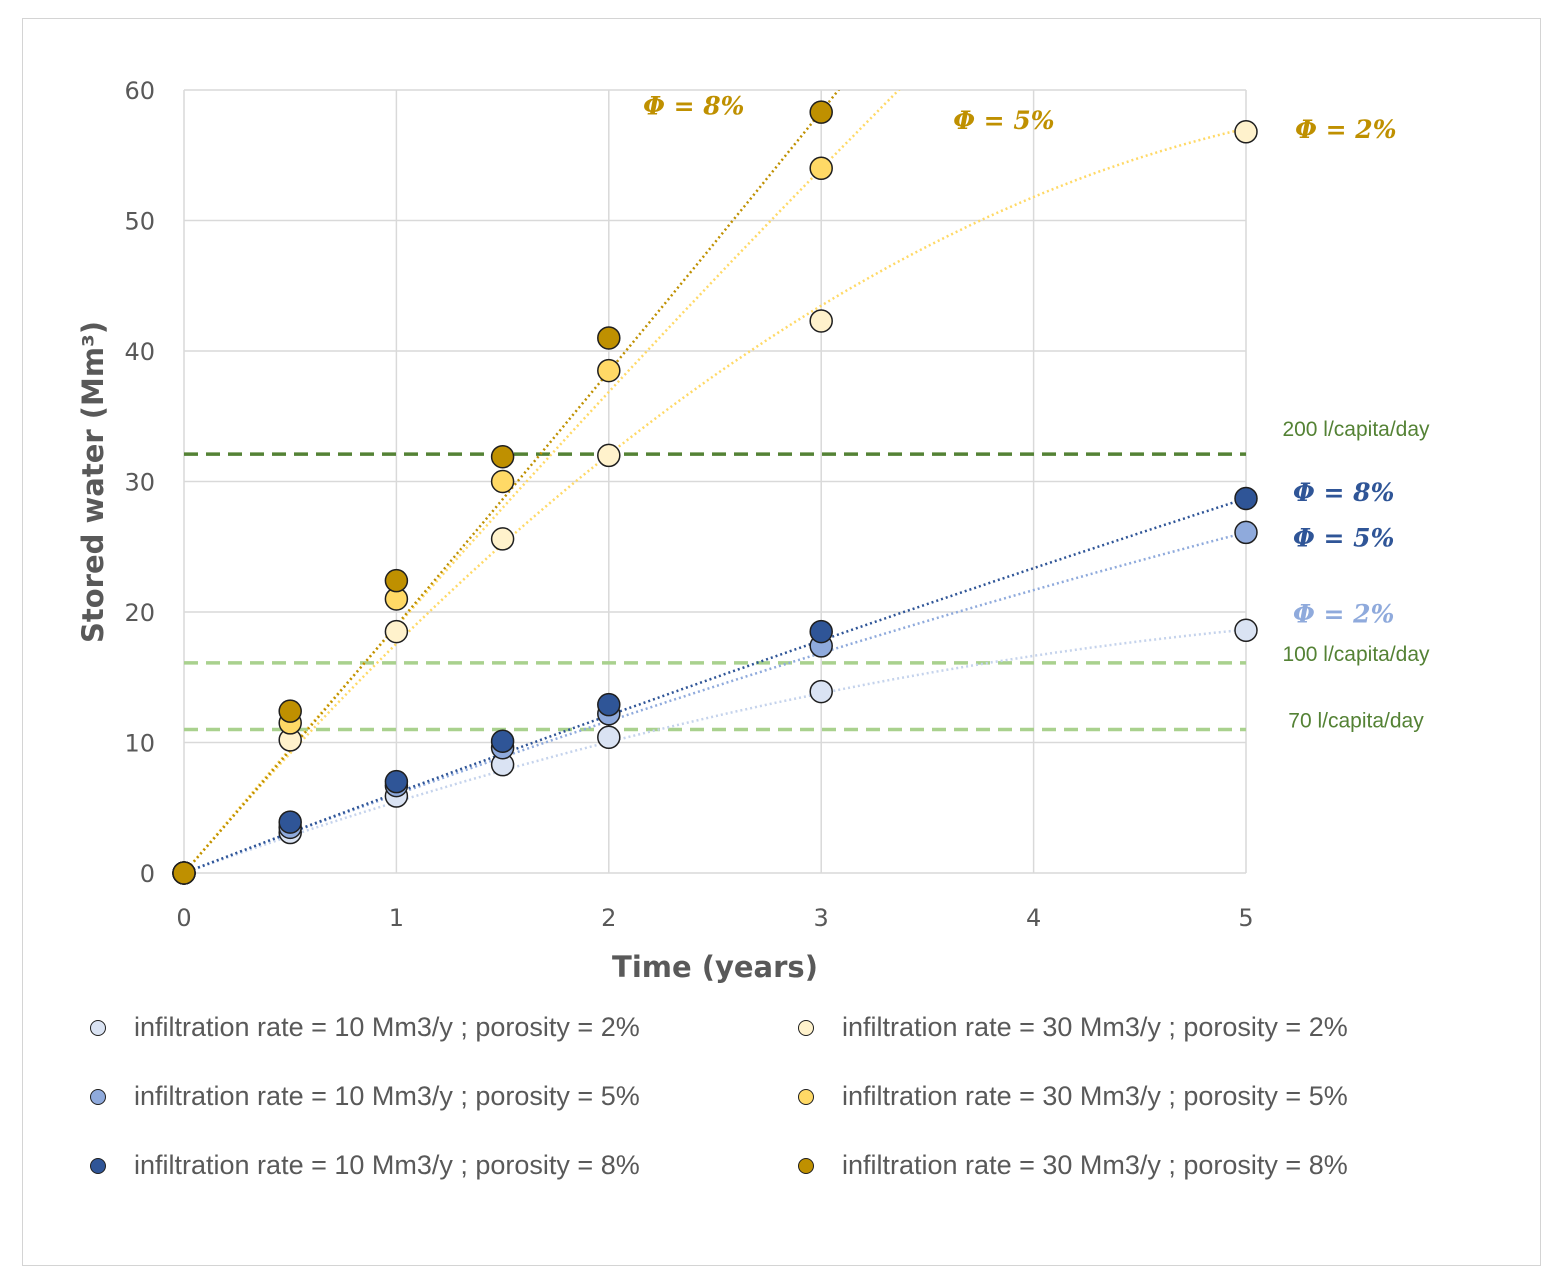 Image resolution: width=1565 pixels, height=1287 pixels. I want to click on y-tick-label: 20, so click(139, 613).